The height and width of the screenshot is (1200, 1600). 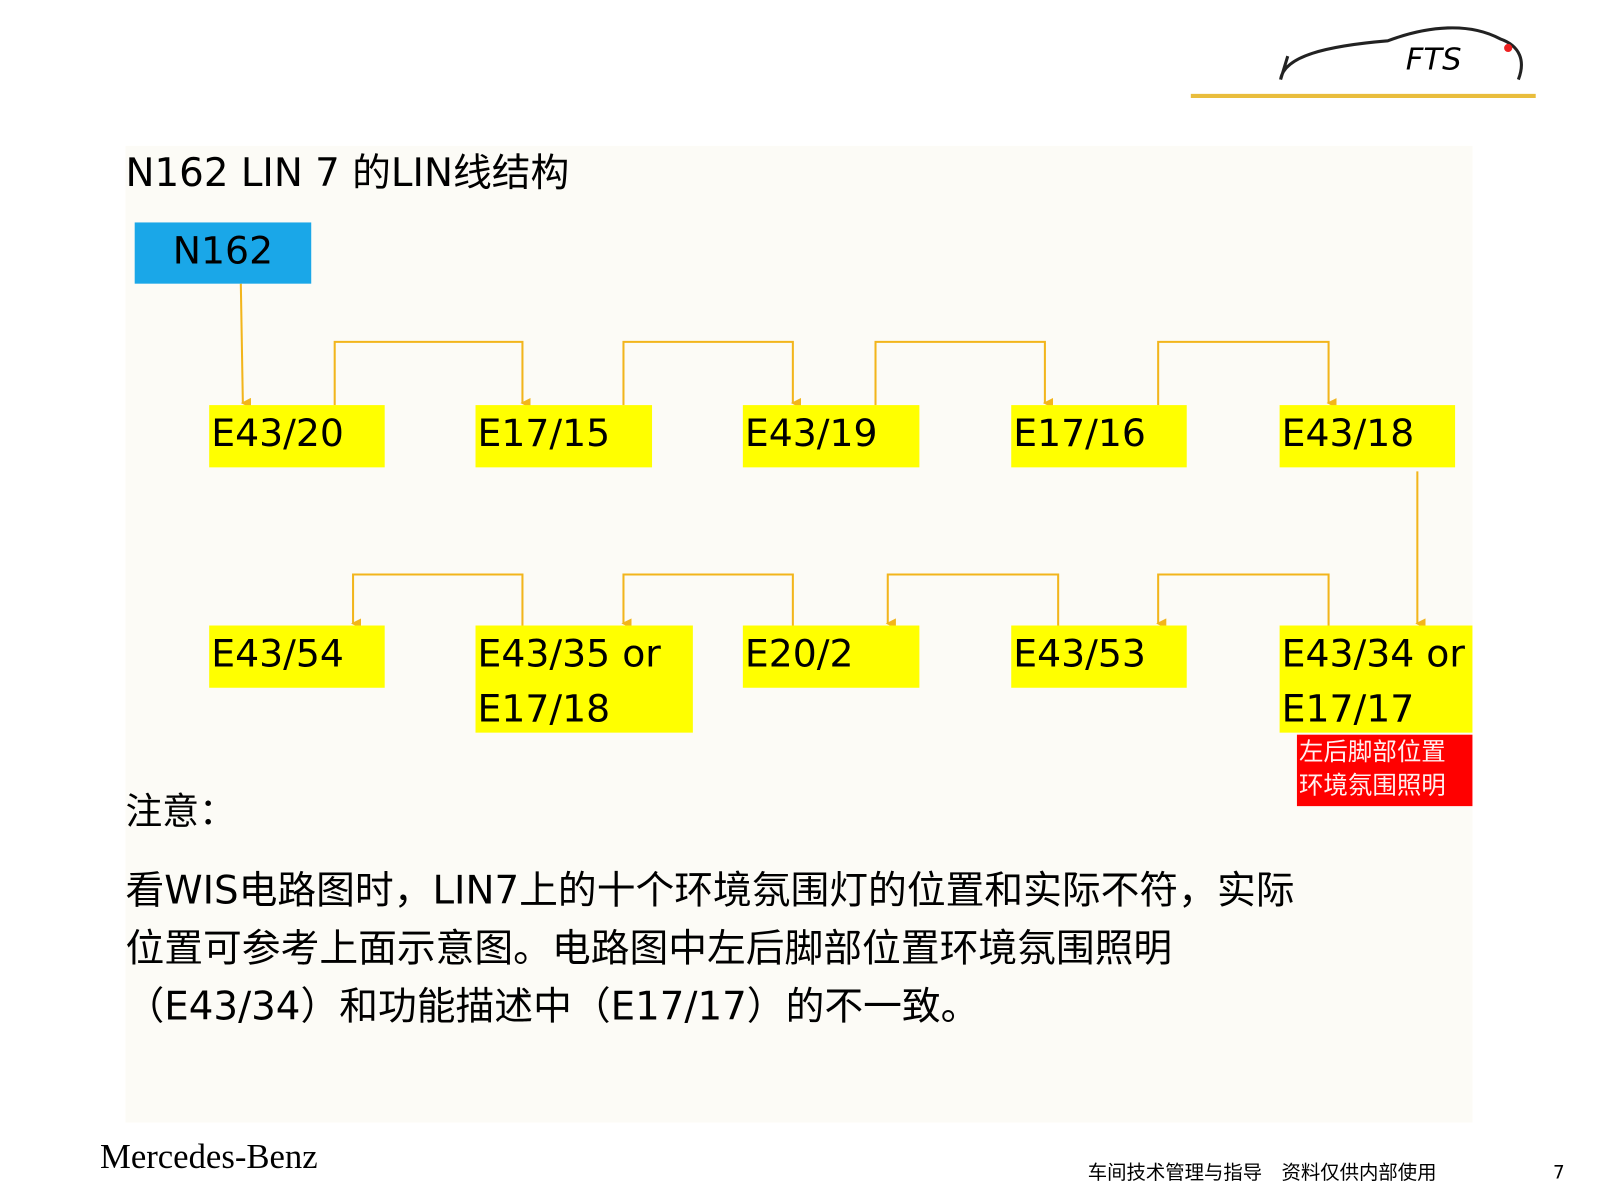 What do you see at coordinates (1374, 654) in the screenshot?
I see `node-label: E43/34 or` at bounding box center [1374, 654].